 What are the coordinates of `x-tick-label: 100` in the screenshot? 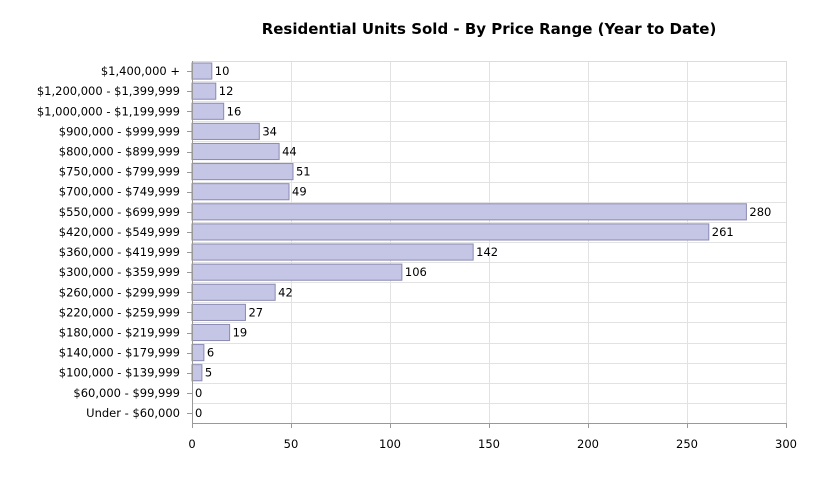 It's located at (390, 444).